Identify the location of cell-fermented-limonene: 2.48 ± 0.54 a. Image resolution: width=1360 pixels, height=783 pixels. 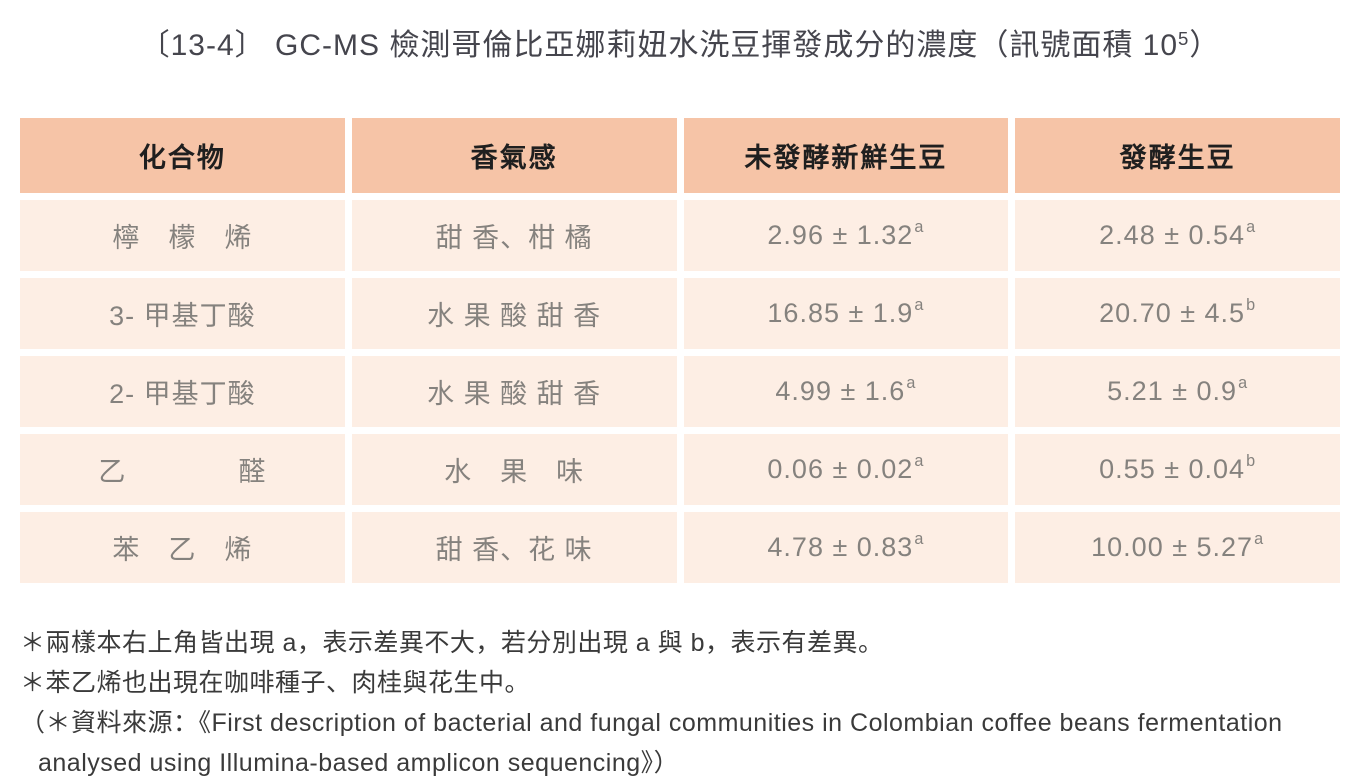
(1177, 235).